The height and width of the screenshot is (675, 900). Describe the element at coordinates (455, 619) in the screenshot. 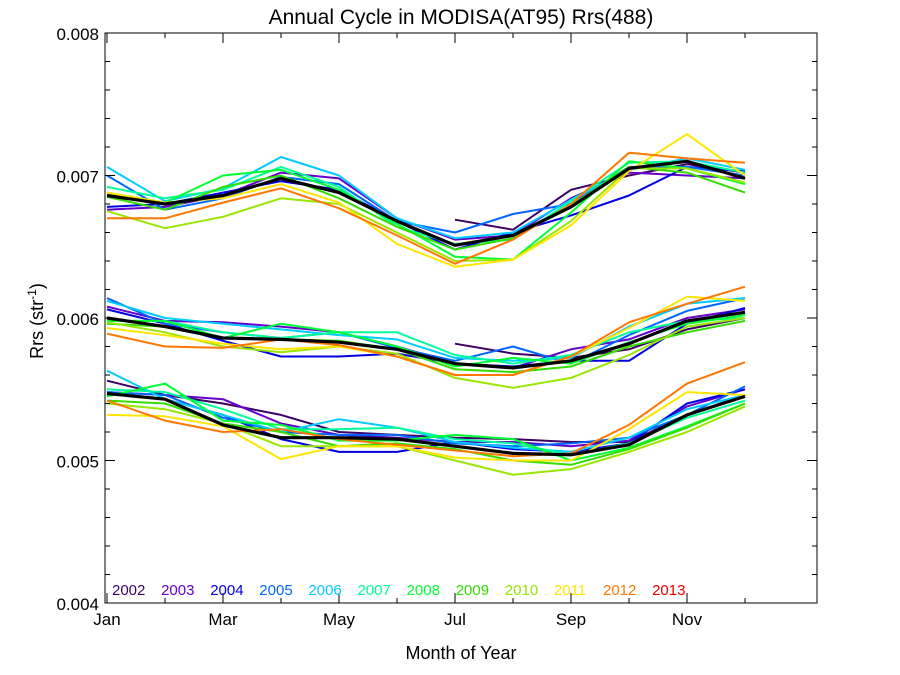

I see `x-tick-label: Jul` at that location.